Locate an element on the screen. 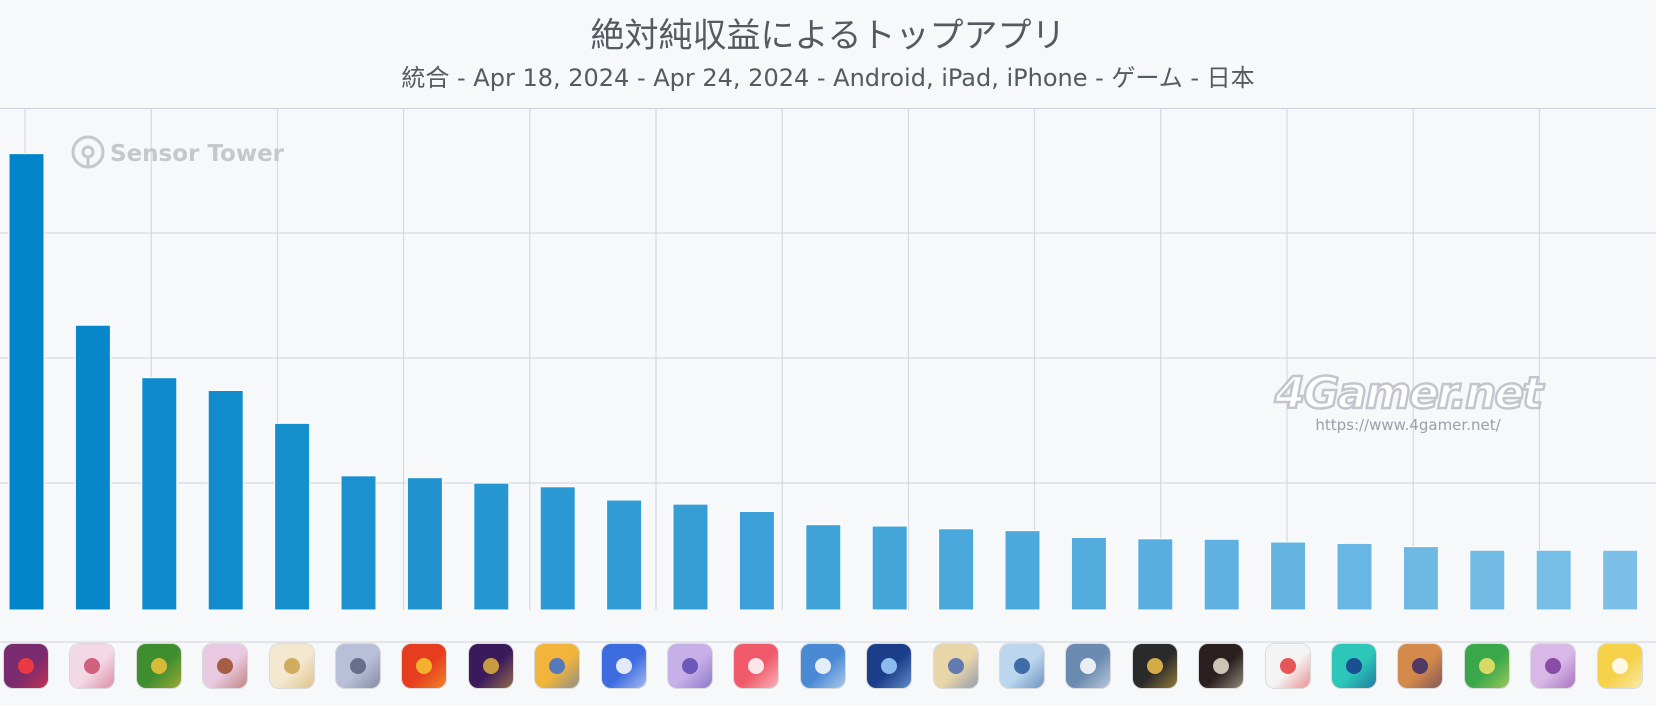  clash-game-icon is located at coordinates (557, 666).